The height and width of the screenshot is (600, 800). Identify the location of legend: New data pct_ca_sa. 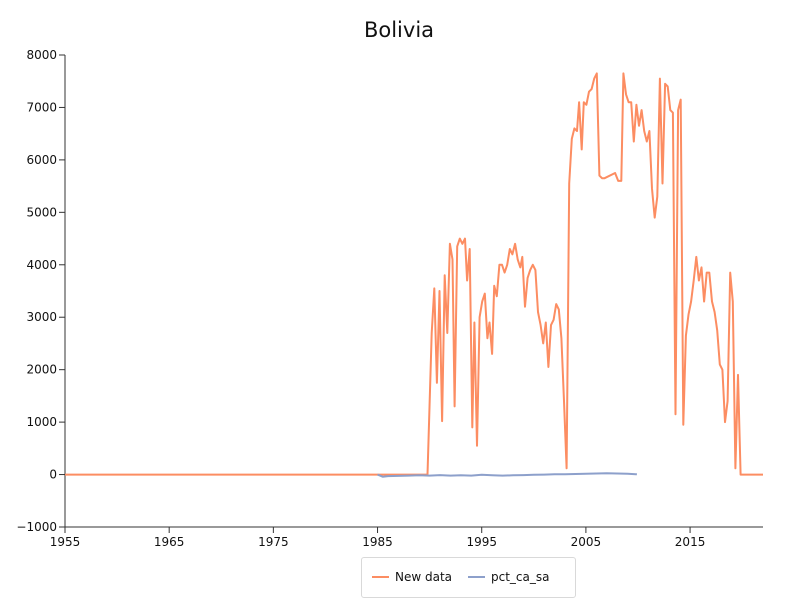
(468, 577).